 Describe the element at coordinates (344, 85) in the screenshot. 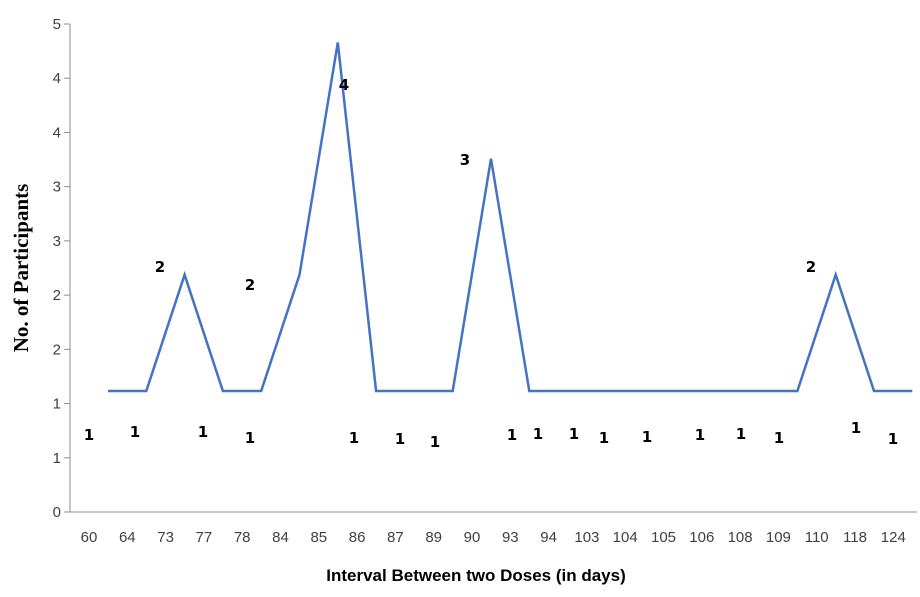

I see `data-label: 4` at that location.